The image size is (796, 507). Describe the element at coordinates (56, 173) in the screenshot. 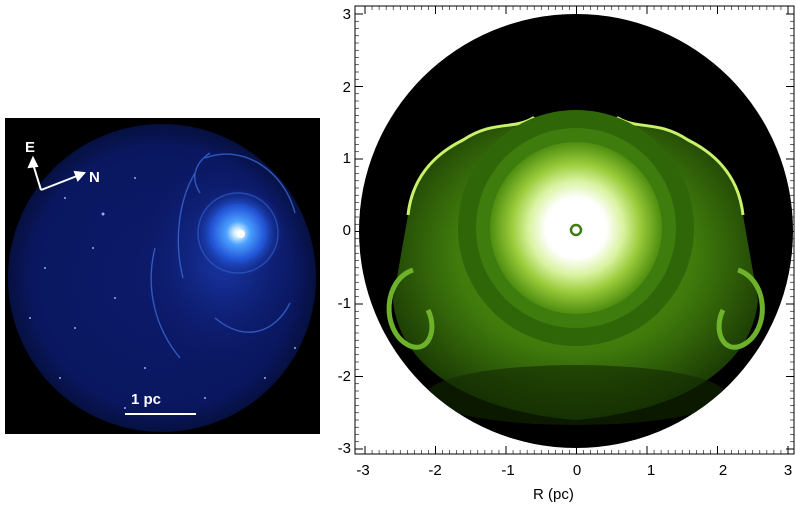

I see `compass-arrows` at that location.